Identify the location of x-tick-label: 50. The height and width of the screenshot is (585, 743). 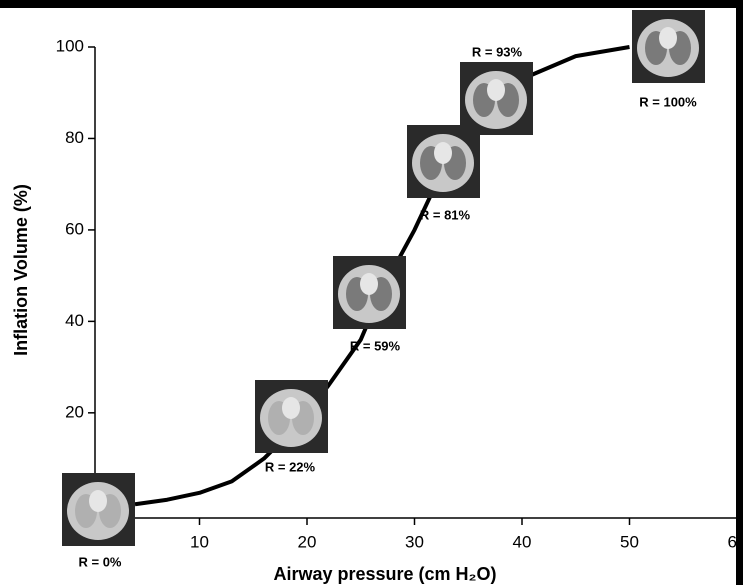
(629, 541).